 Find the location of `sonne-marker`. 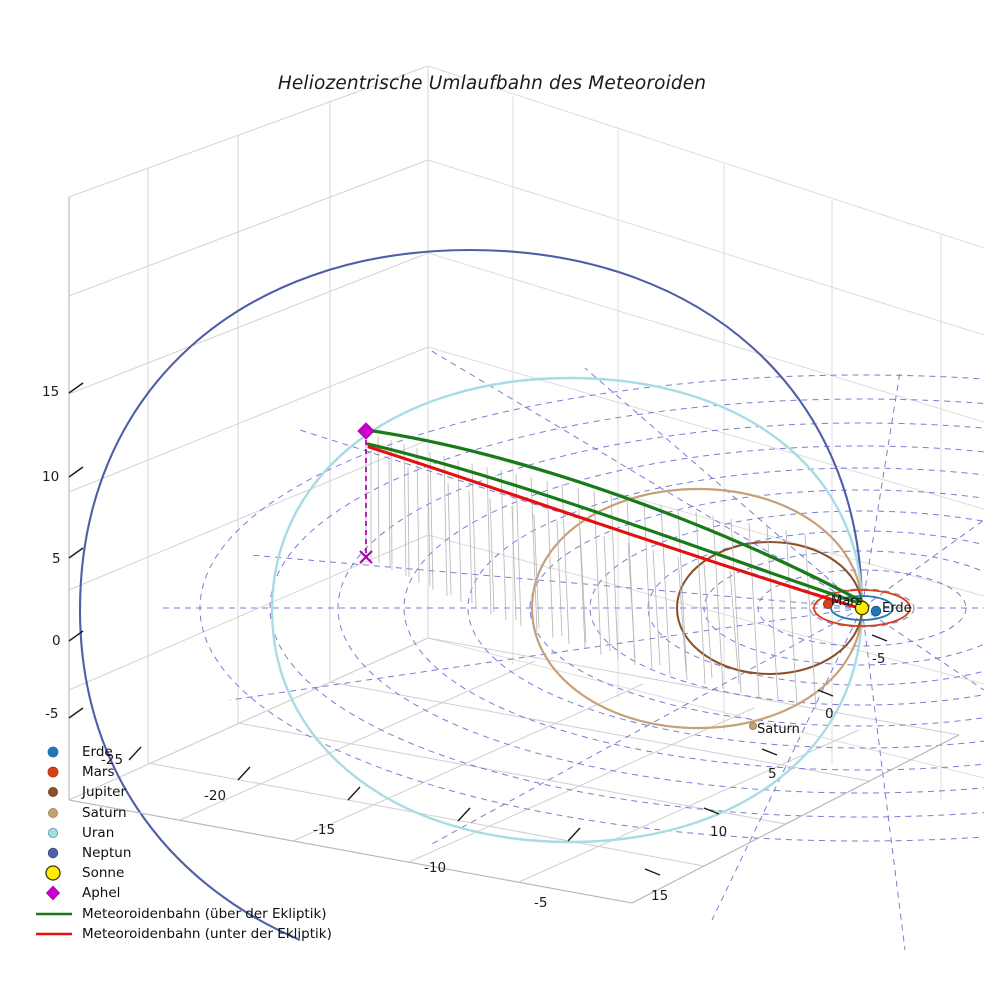

sonne-marker is located at coordinates (862, 608).